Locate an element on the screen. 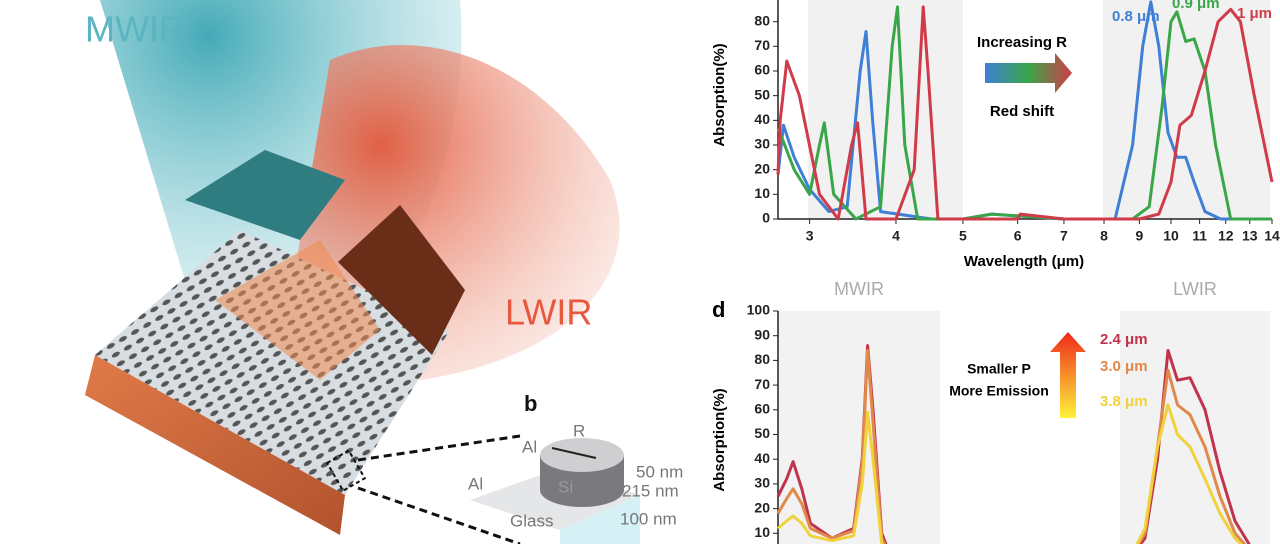 Image resolution: width=1280 pixels, height=544 pixels. x-tick-label: 14 is located at coordinates (1272, 236).